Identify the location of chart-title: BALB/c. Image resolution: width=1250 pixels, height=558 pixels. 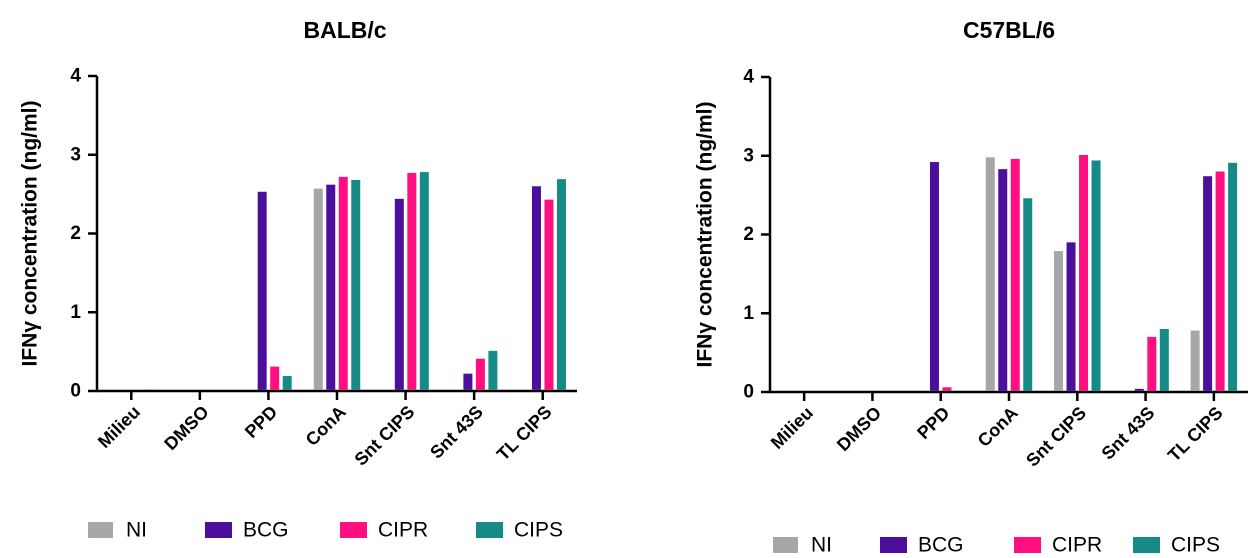
(344, 30).